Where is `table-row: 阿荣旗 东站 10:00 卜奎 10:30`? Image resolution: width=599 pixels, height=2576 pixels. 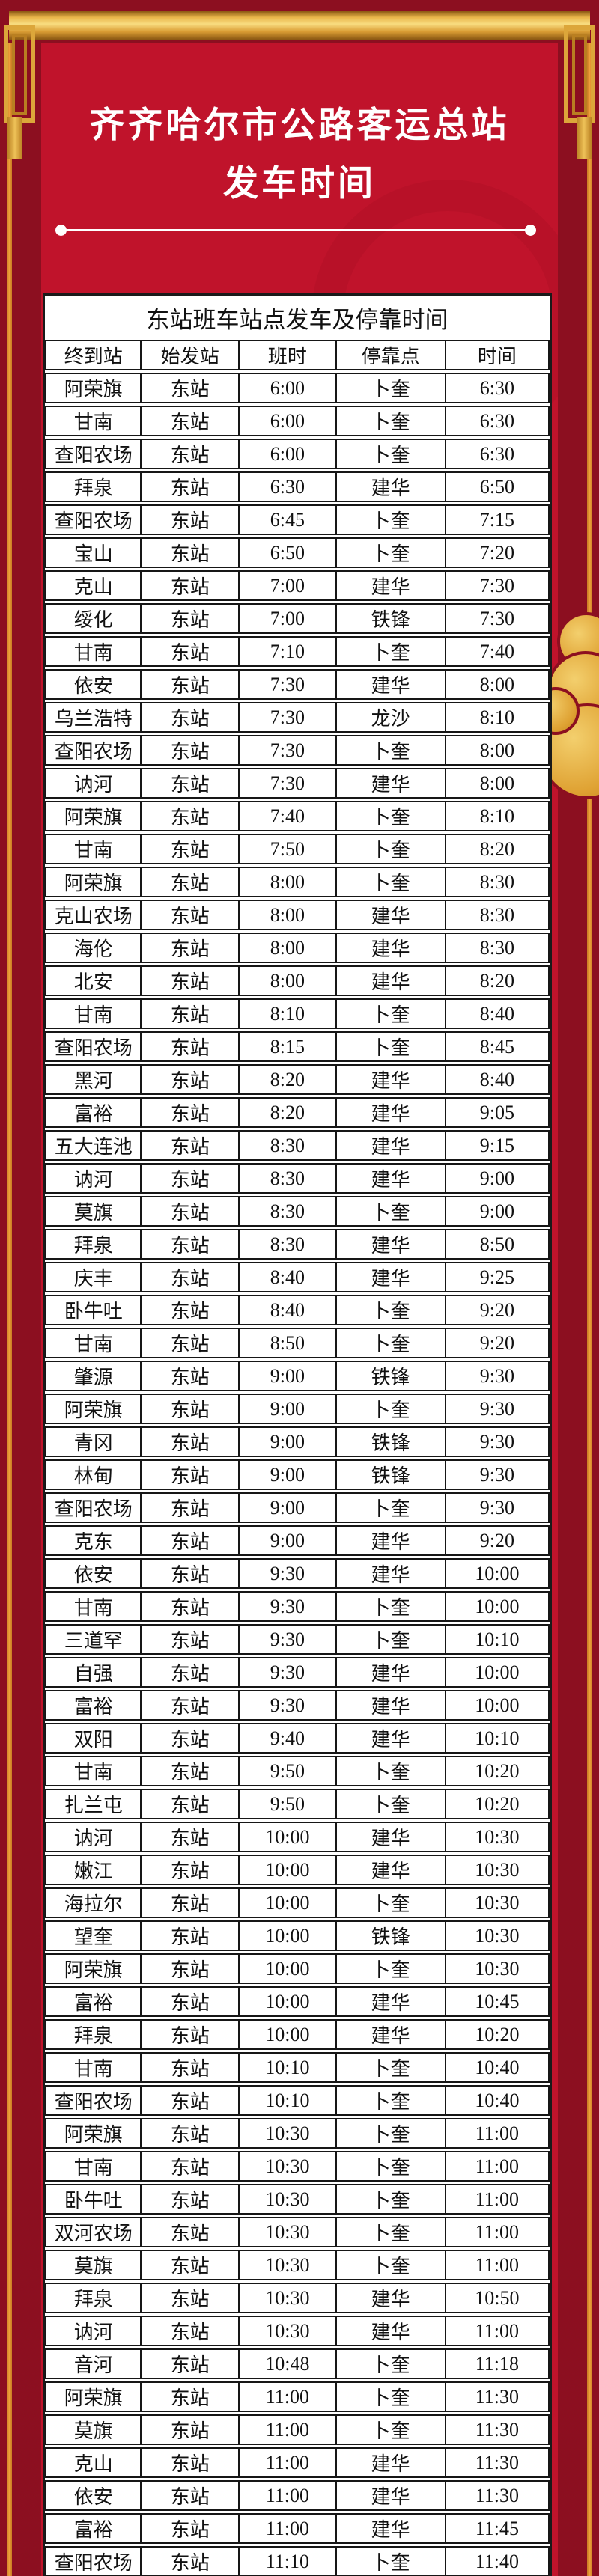 table-row: 阿荣旗 东站 10:00 卜奎 10:30 is located at coordinates (297, 1968).